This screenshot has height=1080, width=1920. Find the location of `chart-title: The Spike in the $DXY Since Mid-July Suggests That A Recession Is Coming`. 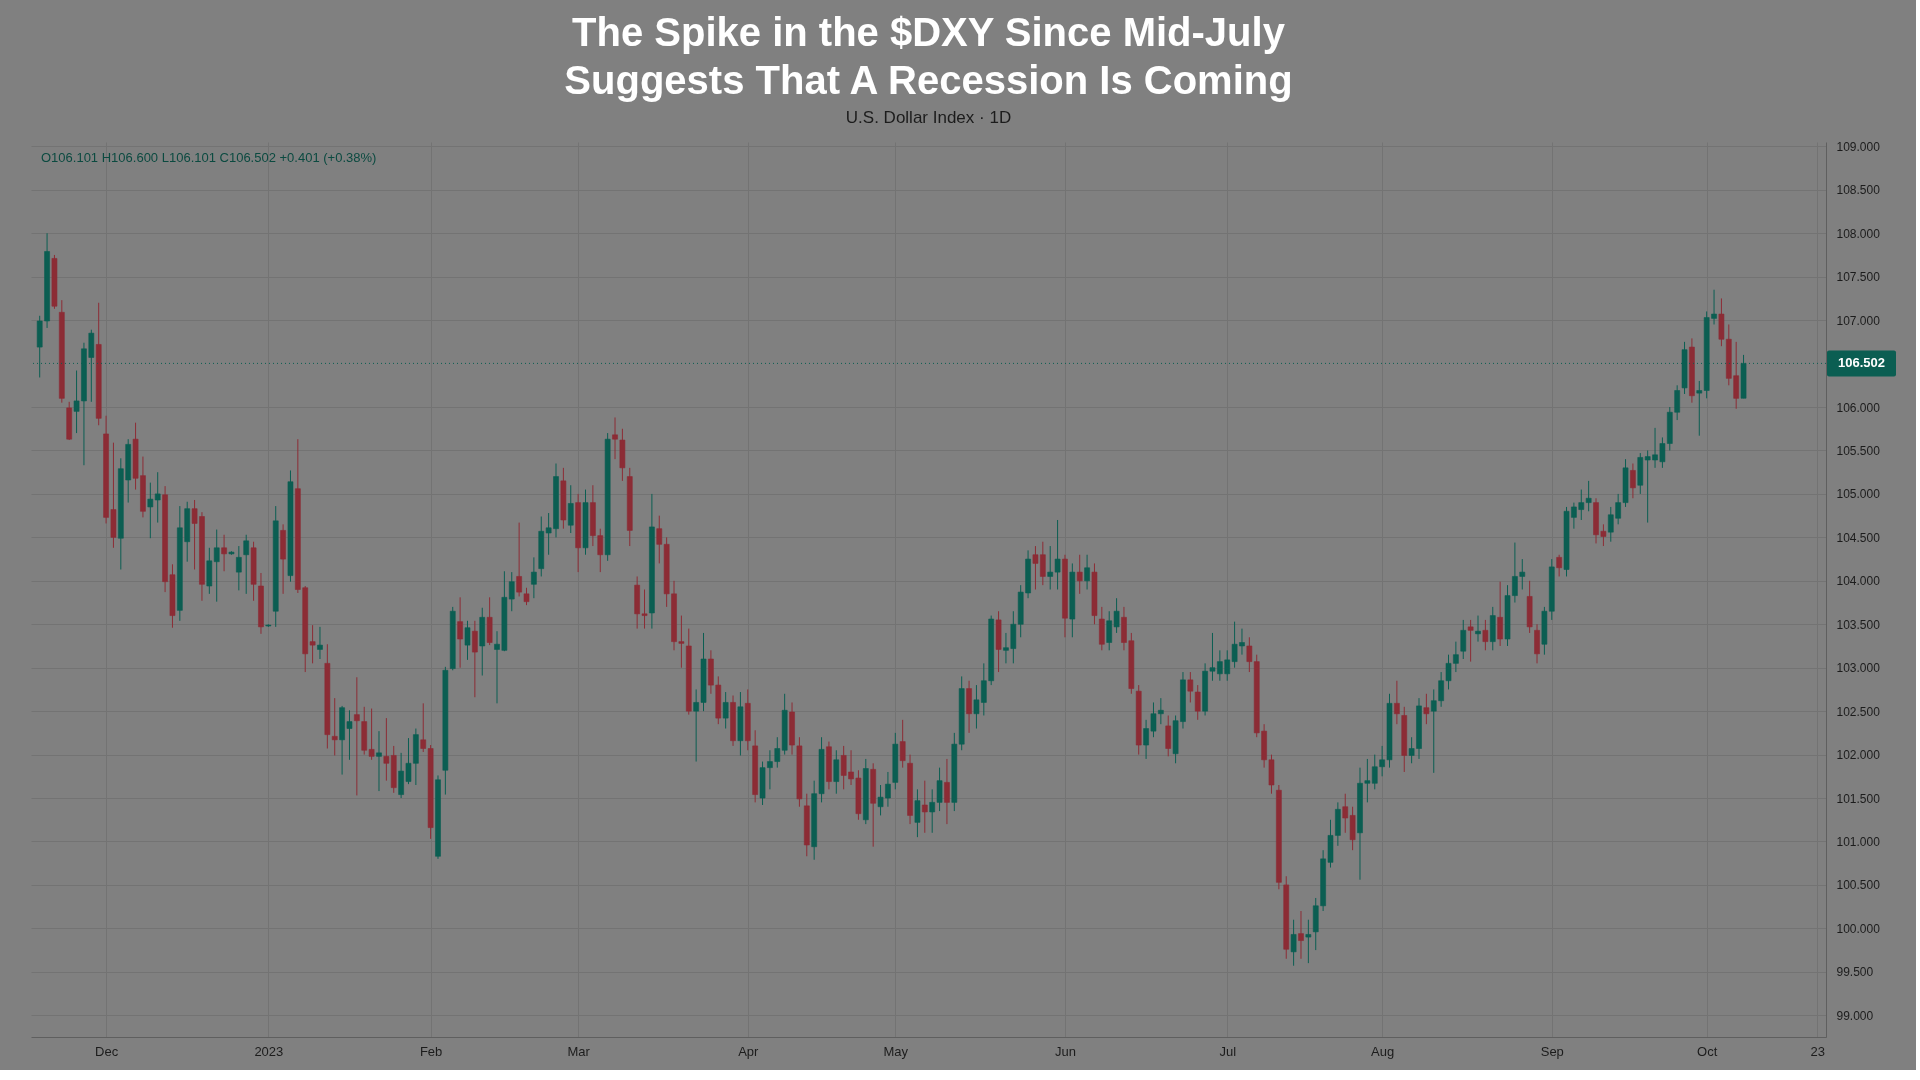

chart-title: The Spike in the $DXY Since Mid-July Suggests That A Recession Is Coming is located at coordinates (928, 56).